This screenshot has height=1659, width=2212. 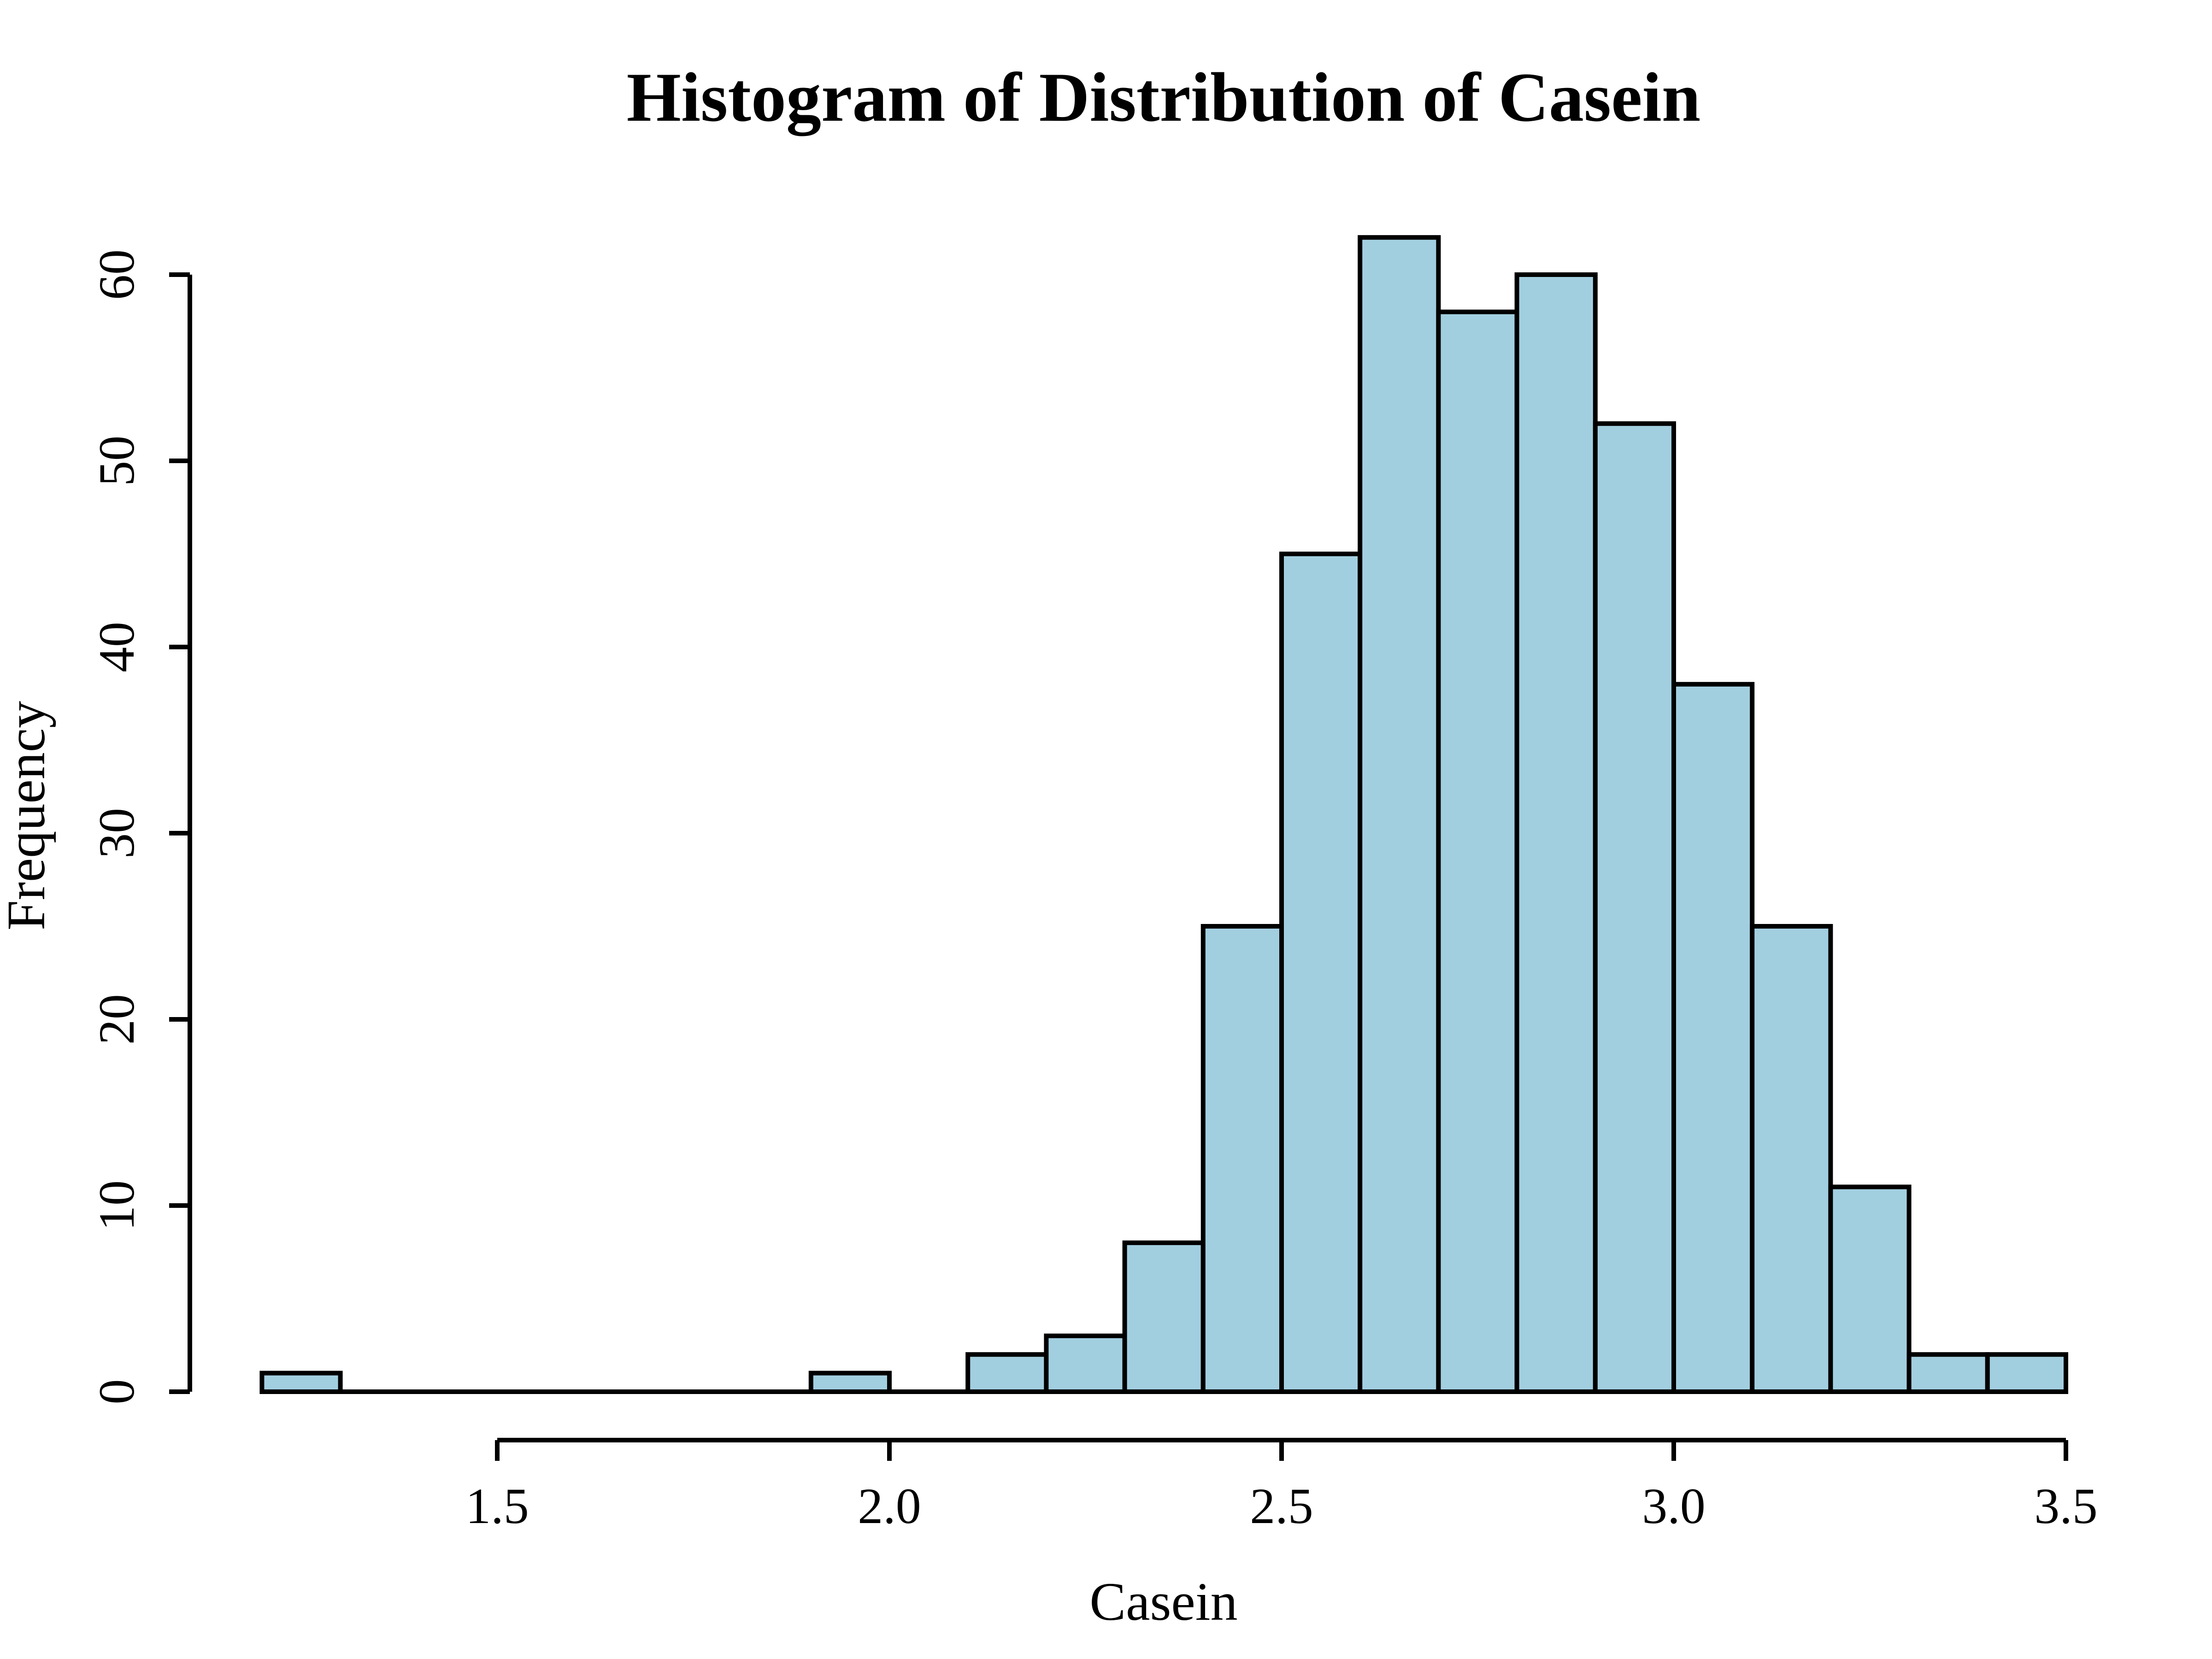 What do you see at coordinates (116, 833) in the screenshot?
I see `y-tick-label-3: 30` at bounding box center [116, 833].